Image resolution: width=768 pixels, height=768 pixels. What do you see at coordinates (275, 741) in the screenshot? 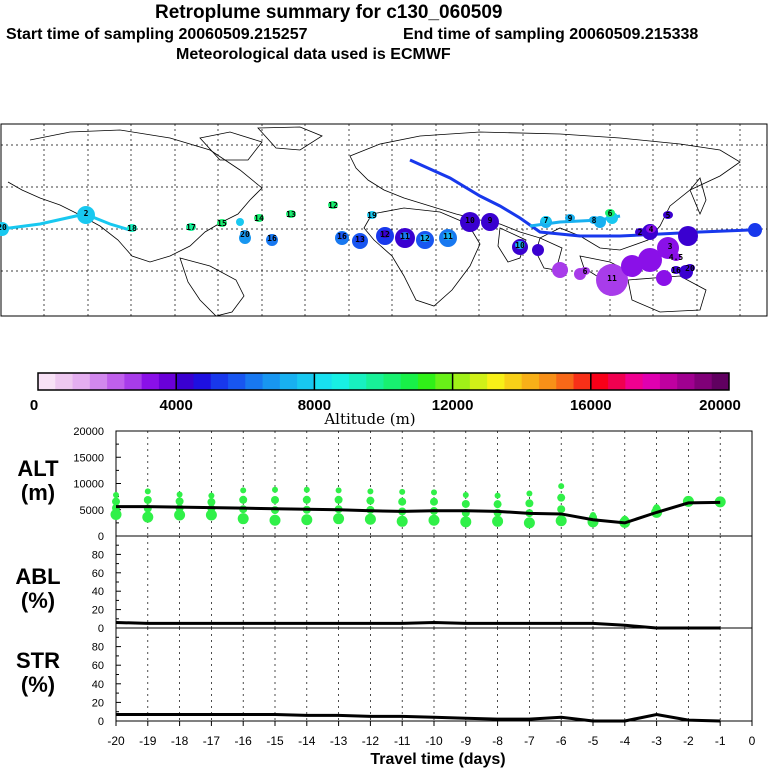
I see `x-tick-label: -15` at bounding box center [275, 741].